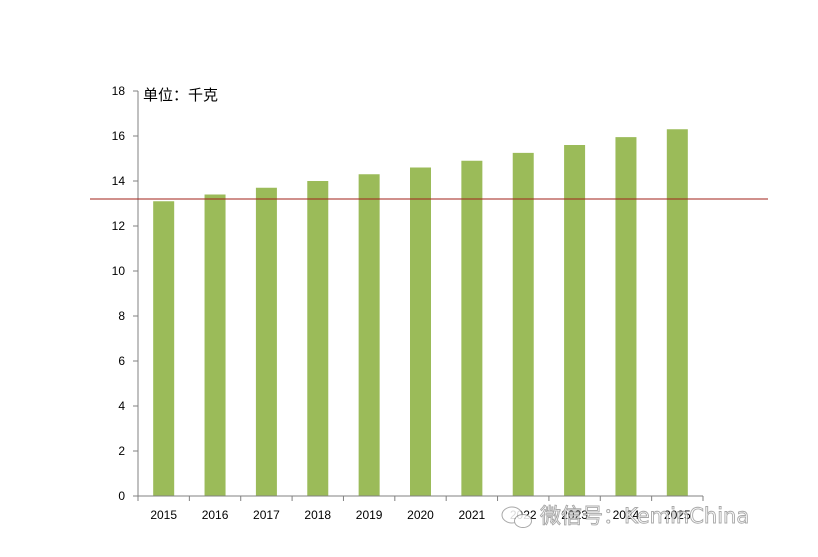 The height and width of the screenshot is (557, 818). What do you see at coordinates (119, 136) in the screenshot?
I see `y-tick-label: 16` at bounding box center [119, 136].